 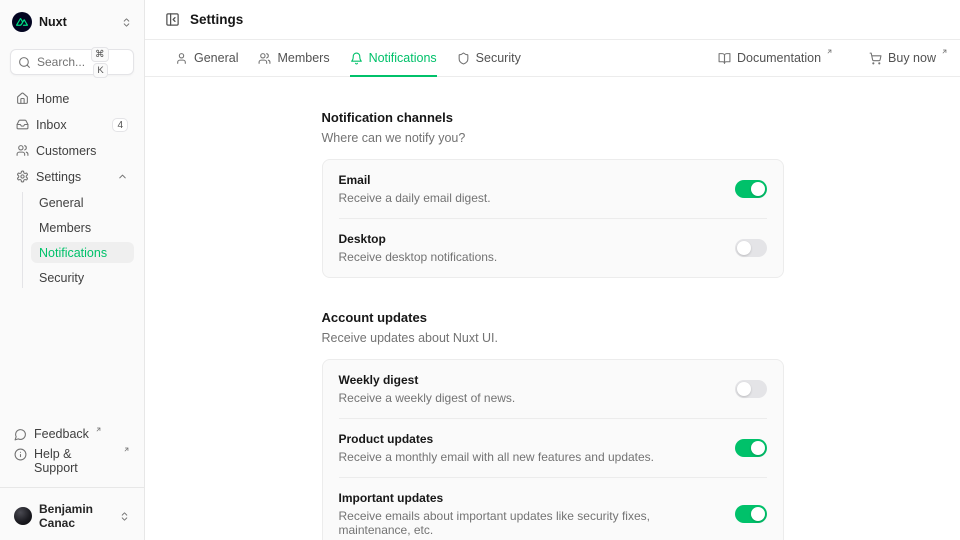 I want to click on setting-row-desktop: Desktop Receive desktop notifications., so click(x=552, y=247).